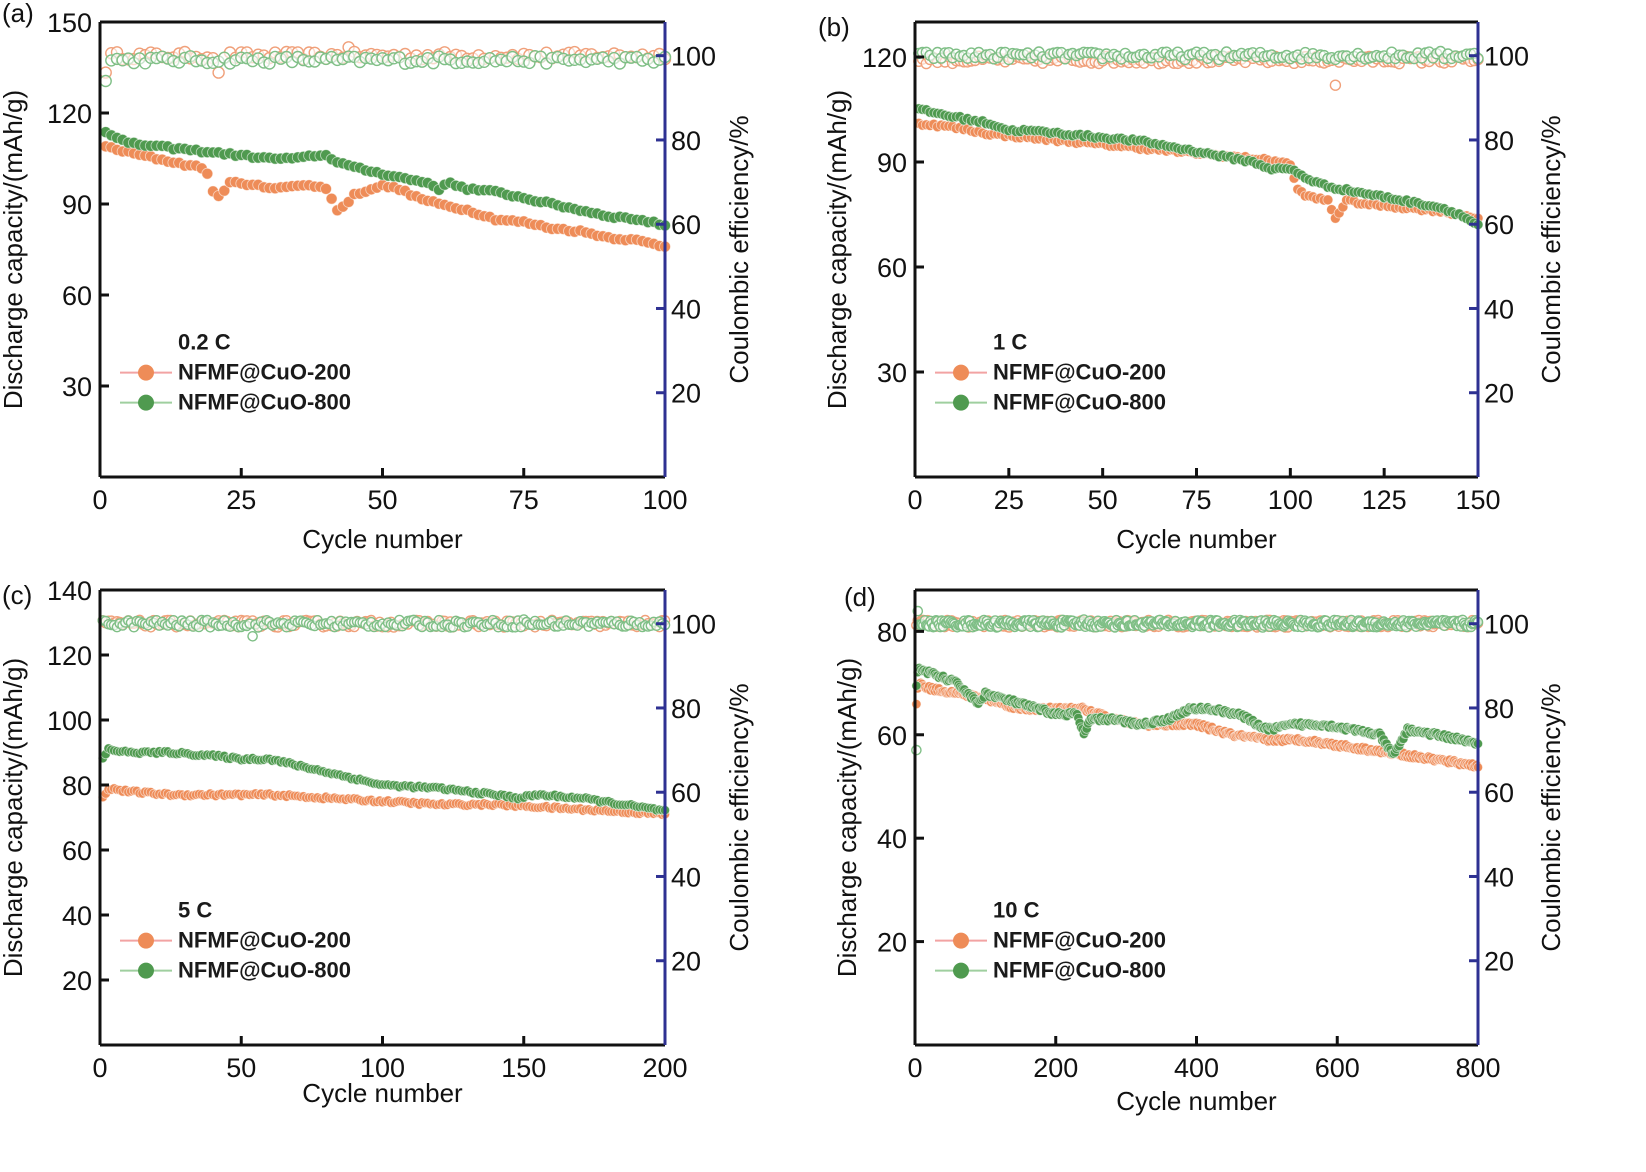 The width and height of the screenshot is (1646, 1172). What do you see at coordinates (860, 597) in the screenshot?
I see `panel-label: (d)` at bounding box center [860, 597].